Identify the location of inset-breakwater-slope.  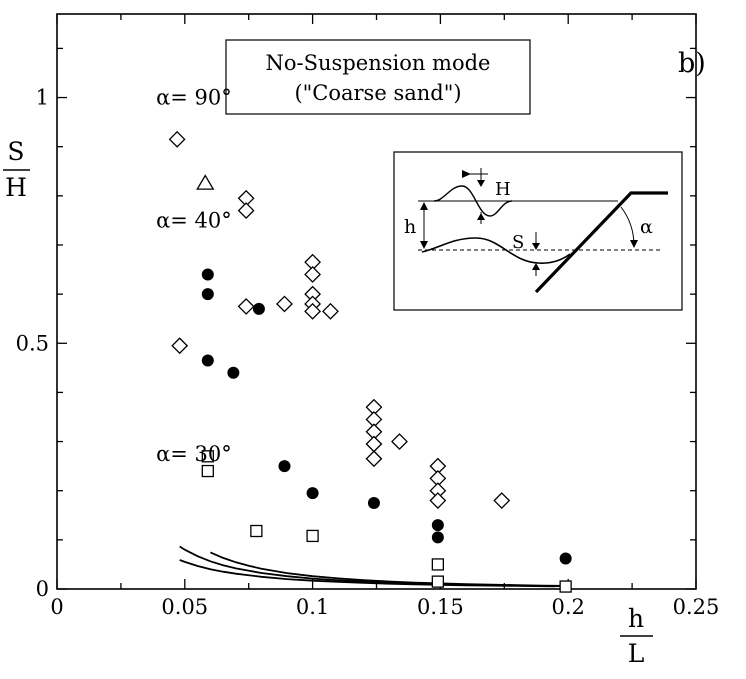
(583, 242).